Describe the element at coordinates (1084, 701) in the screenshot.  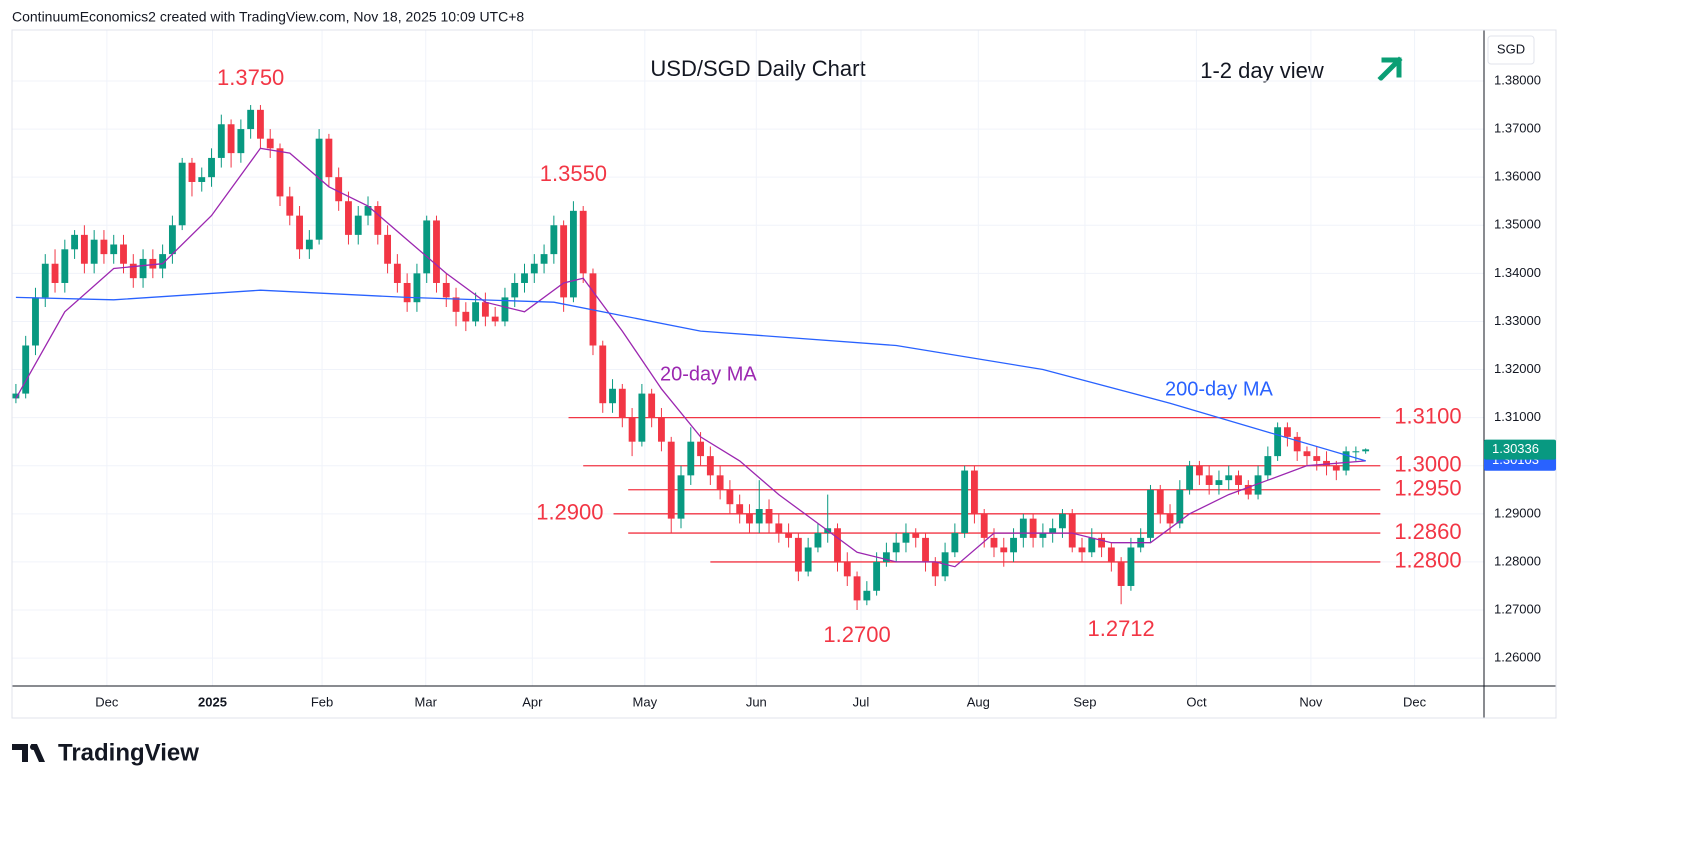
I see `x-tick-label: Sep` at that location.